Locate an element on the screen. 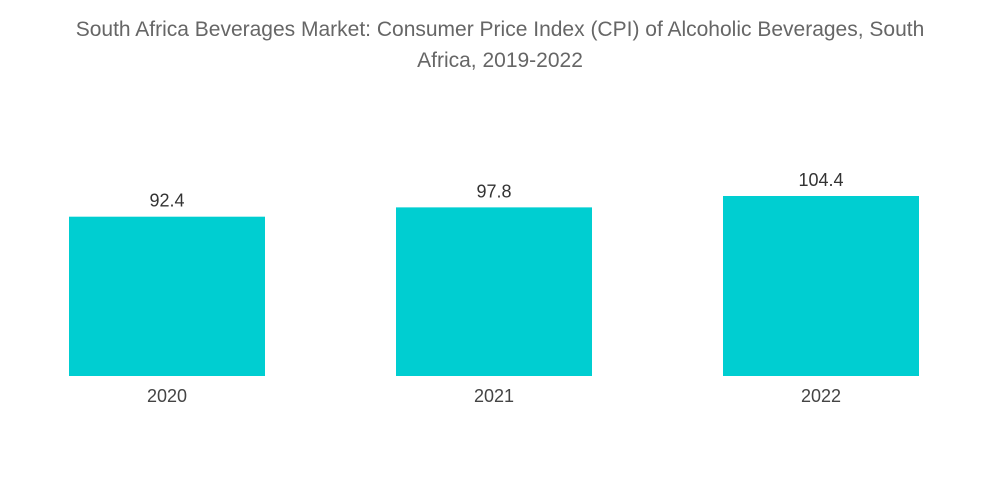 The image size is (1000, 504). x-axis-tick-labels: 2020 2021 2022 is located at coordinates (494, 396).